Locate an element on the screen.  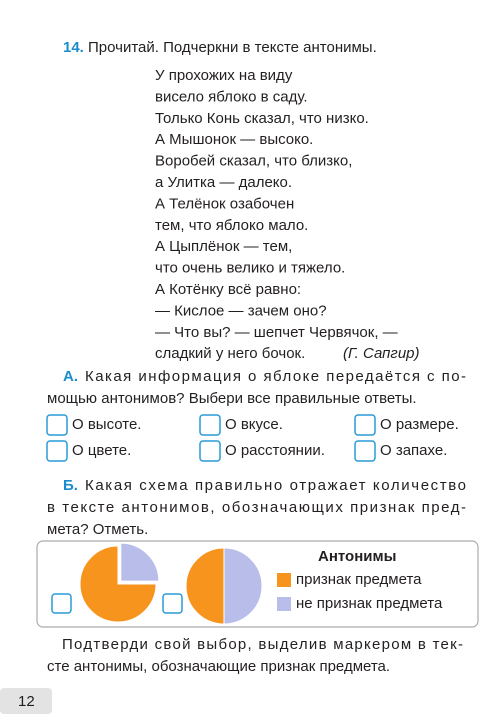
scheme-frame is located at coordinates (257, 584).